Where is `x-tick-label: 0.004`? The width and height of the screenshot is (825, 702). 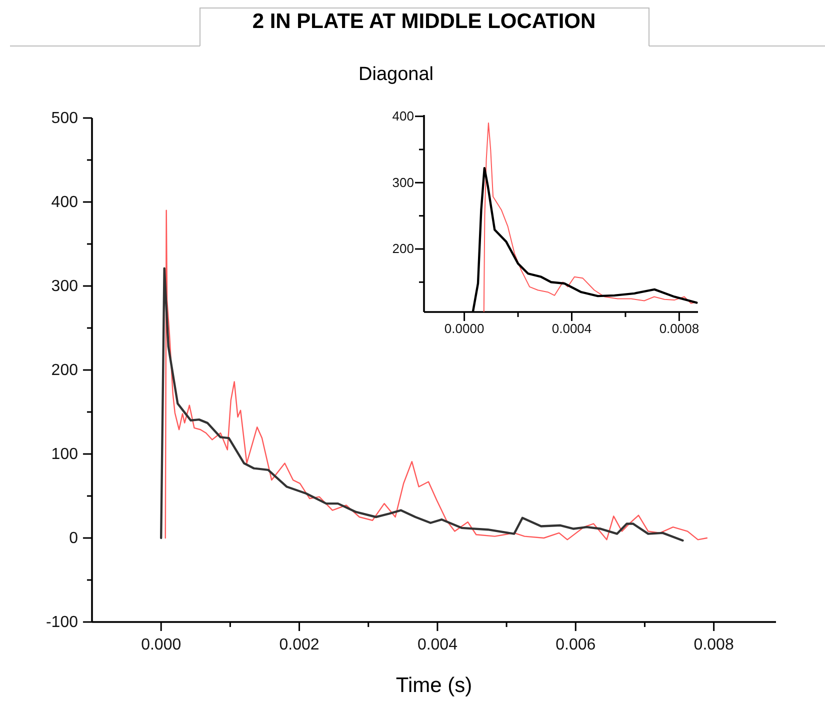 x-tick-label: 0.004 is located at coordinates (437, 645).